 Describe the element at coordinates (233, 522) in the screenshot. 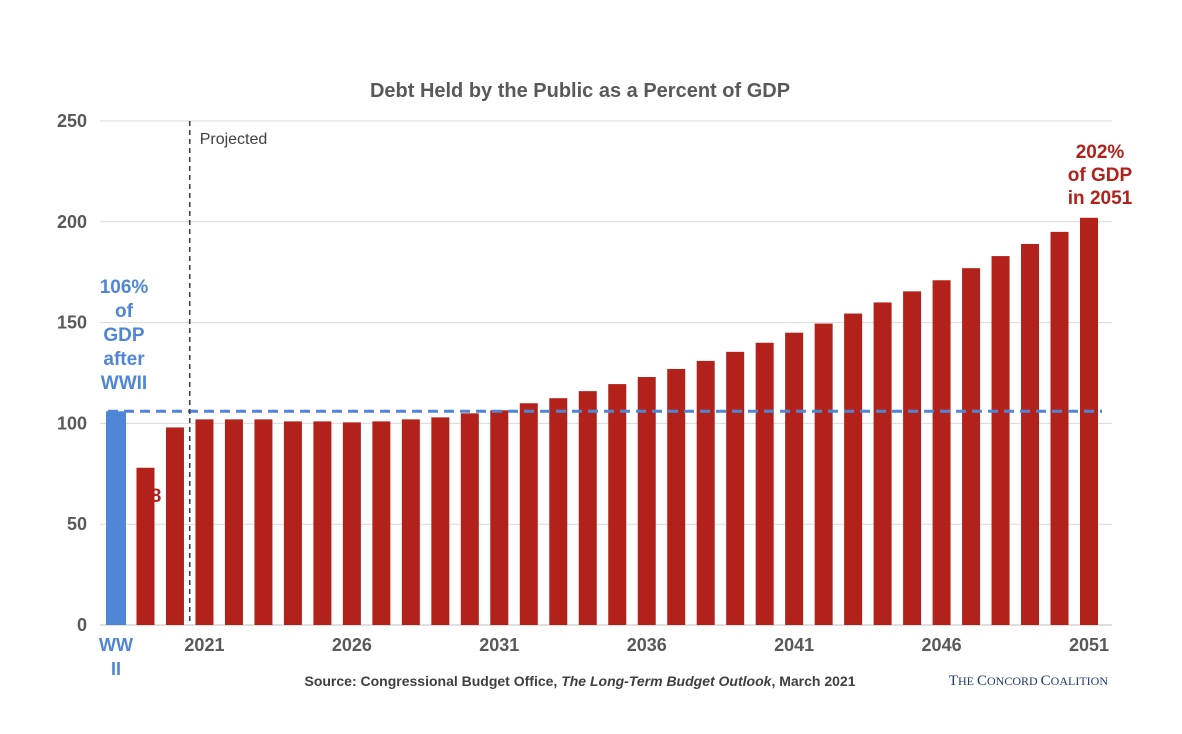

I see `bar-2022` at that location.